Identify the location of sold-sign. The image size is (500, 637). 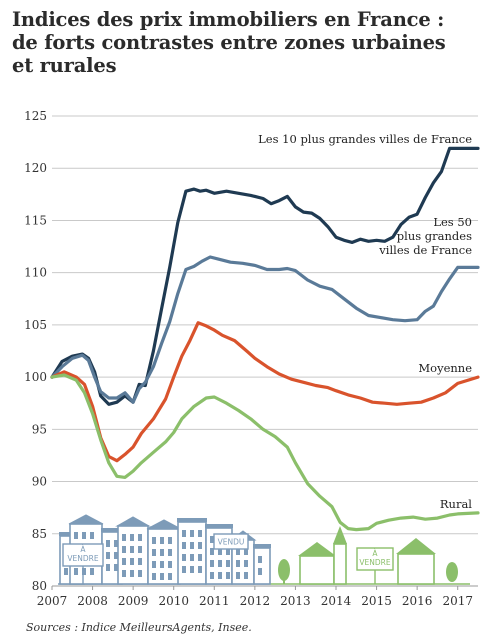
(231, 541).